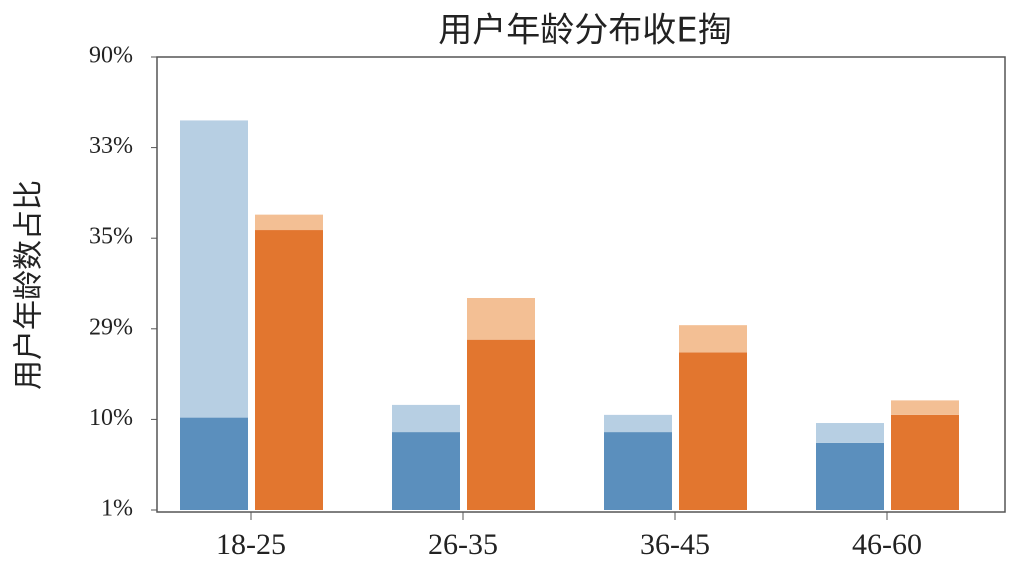 The width and height of the screenshot is (1024, 576). What do you see at coordinates (887, 544) in the screenshot?
I see `x-tick-label: 46-60` at bounding box center [887, 544].